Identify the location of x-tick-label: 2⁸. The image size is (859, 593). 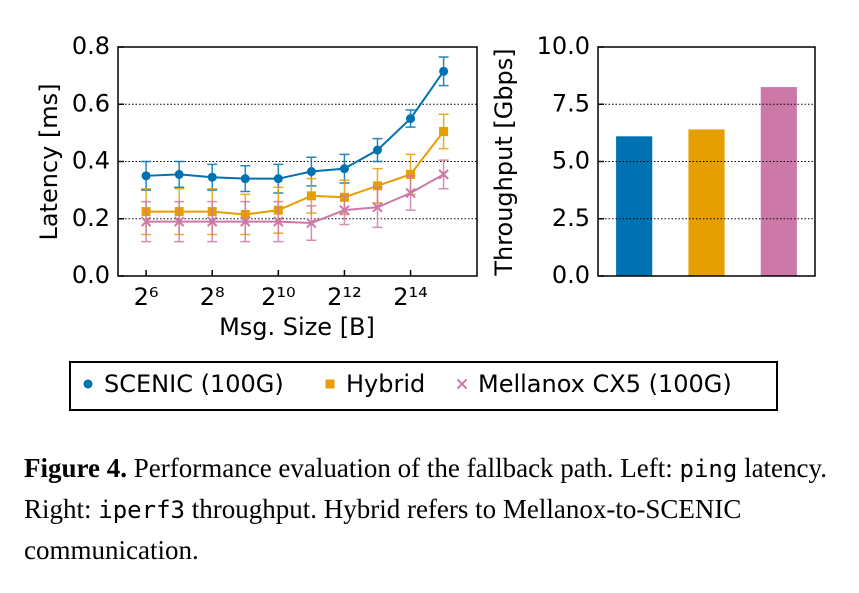
(212, 297).